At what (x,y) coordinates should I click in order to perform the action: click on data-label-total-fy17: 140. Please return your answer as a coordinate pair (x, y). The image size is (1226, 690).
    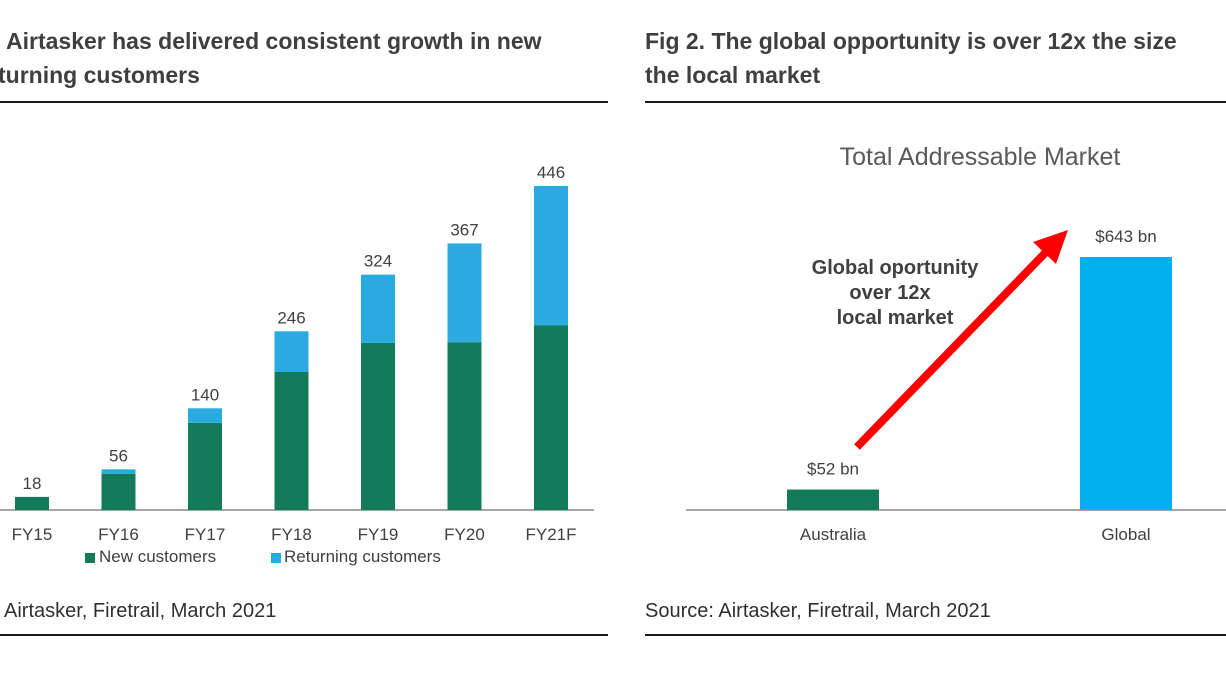
    Looking at the image, I should click on (205, 394).